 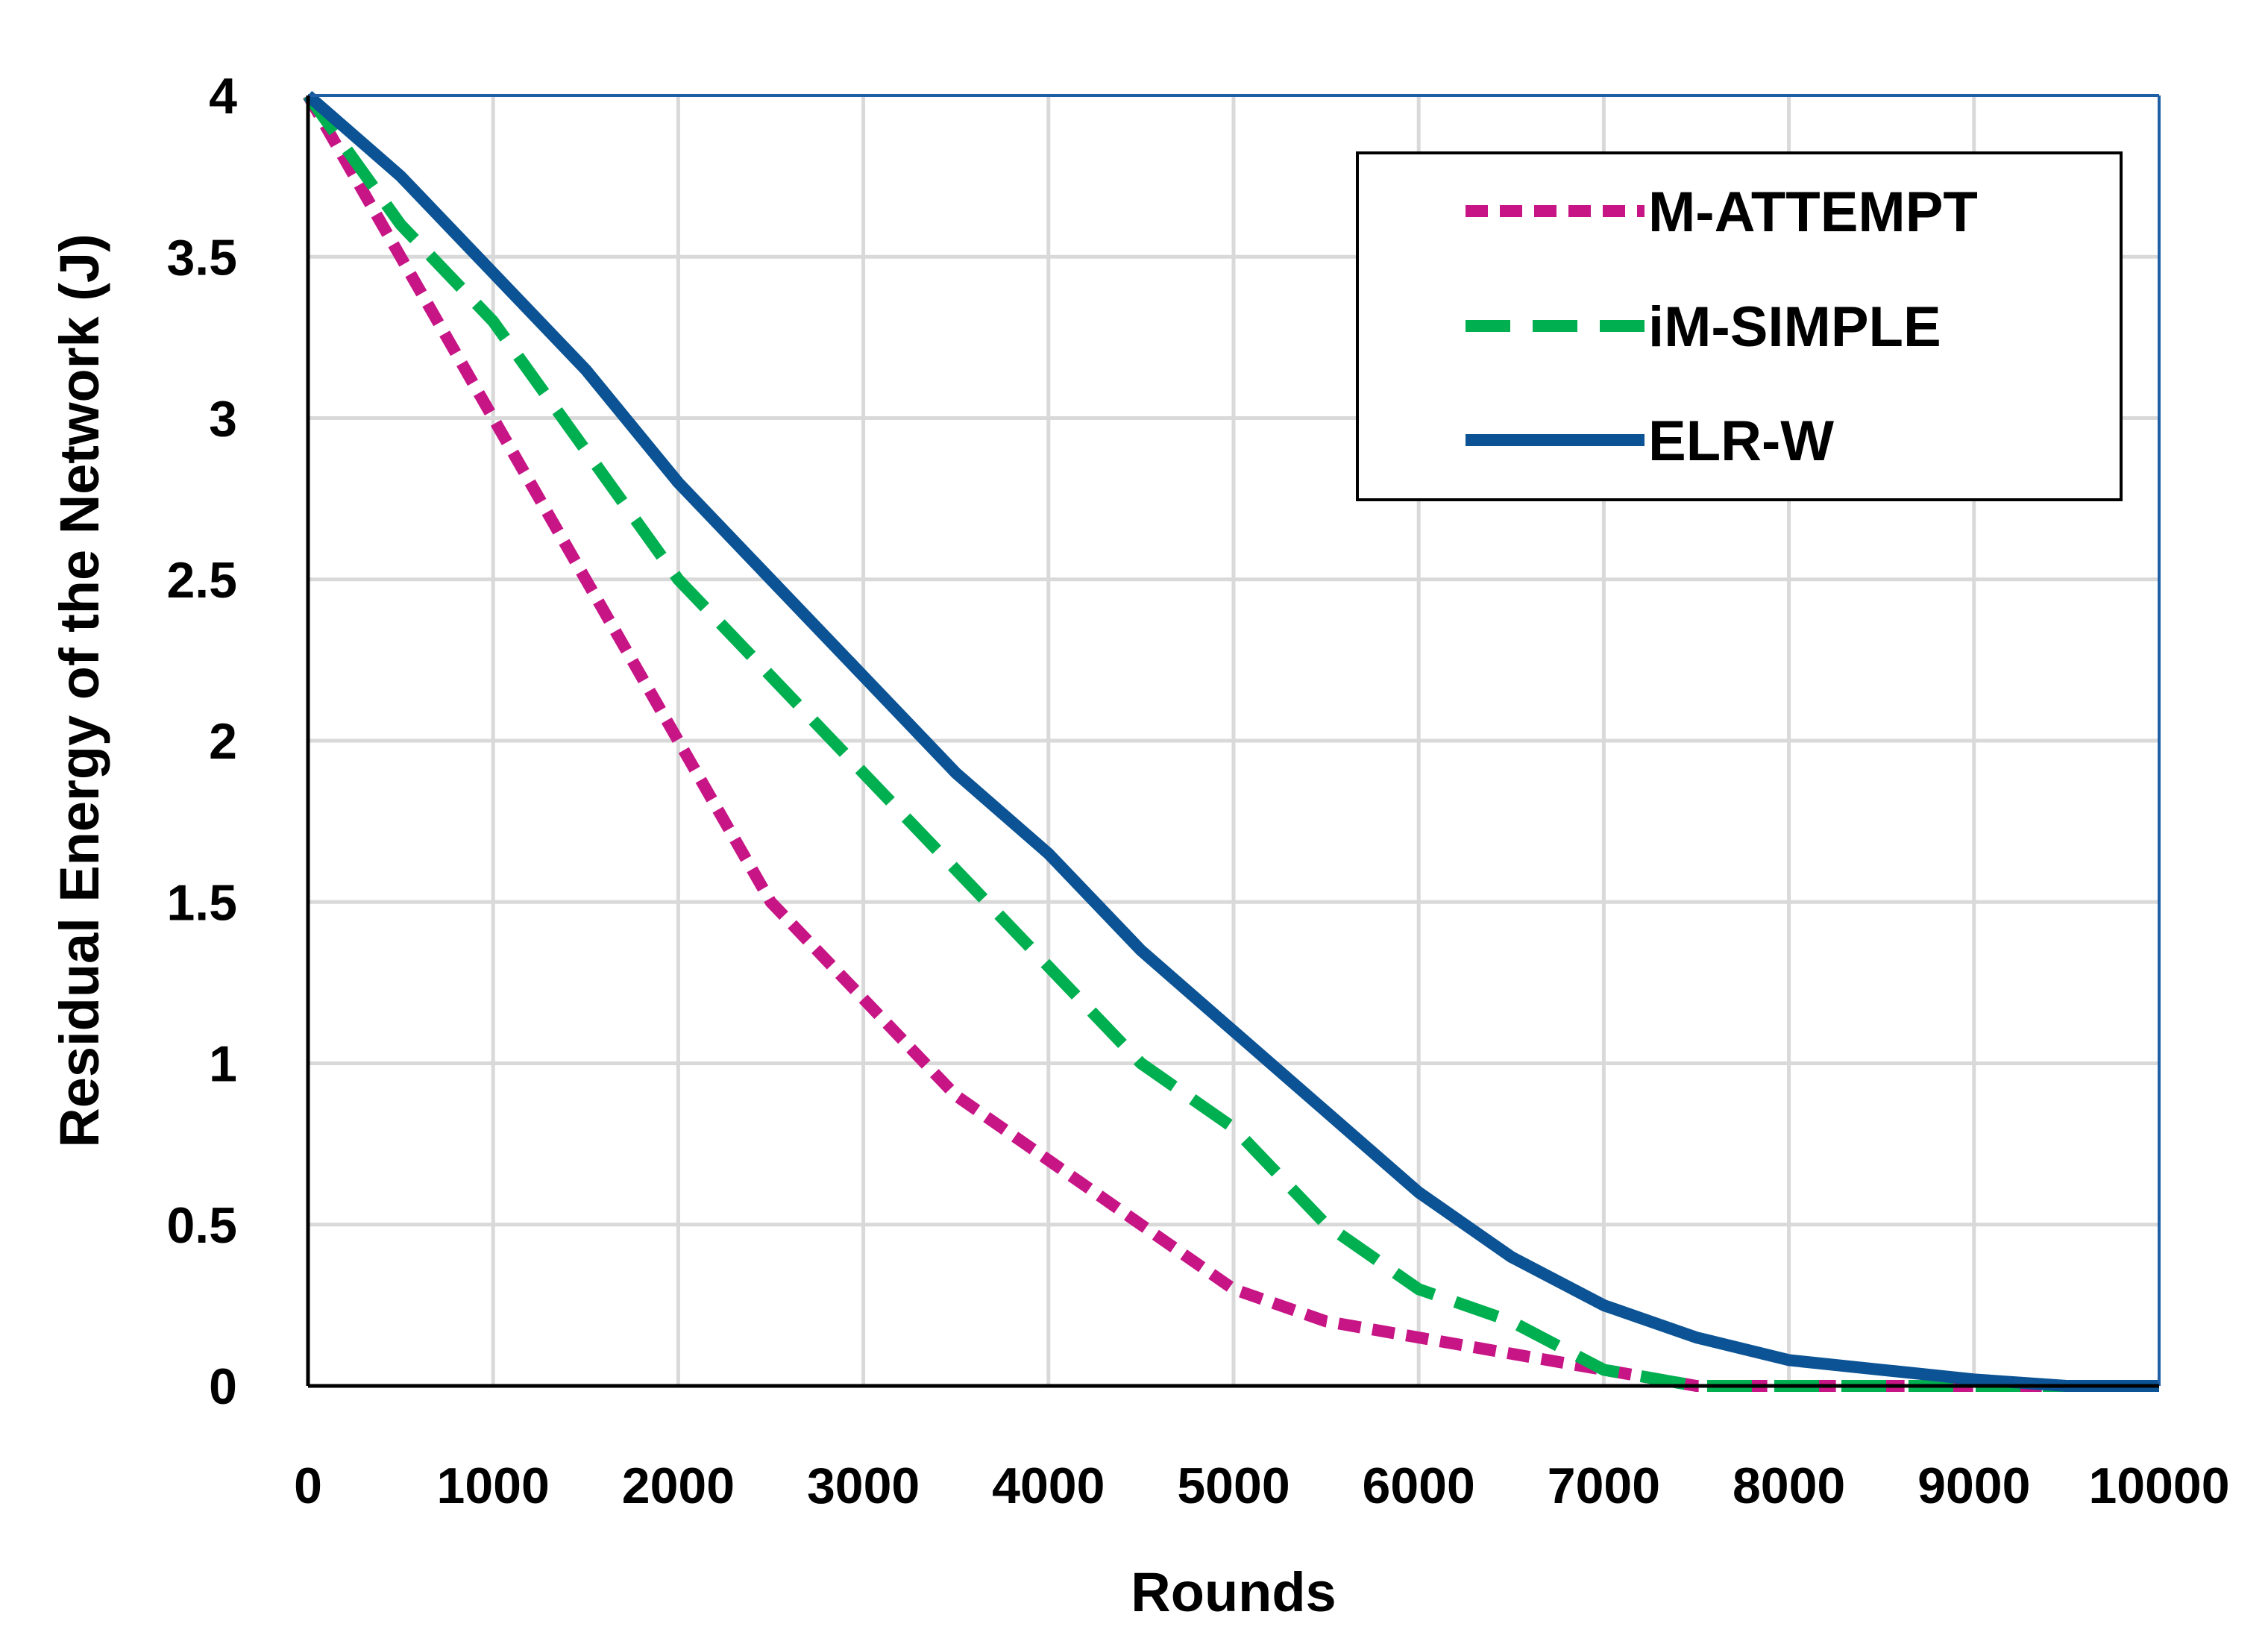 I want to click on y-tick-label-0-5: 0.5, so click(x=201, y=1225).